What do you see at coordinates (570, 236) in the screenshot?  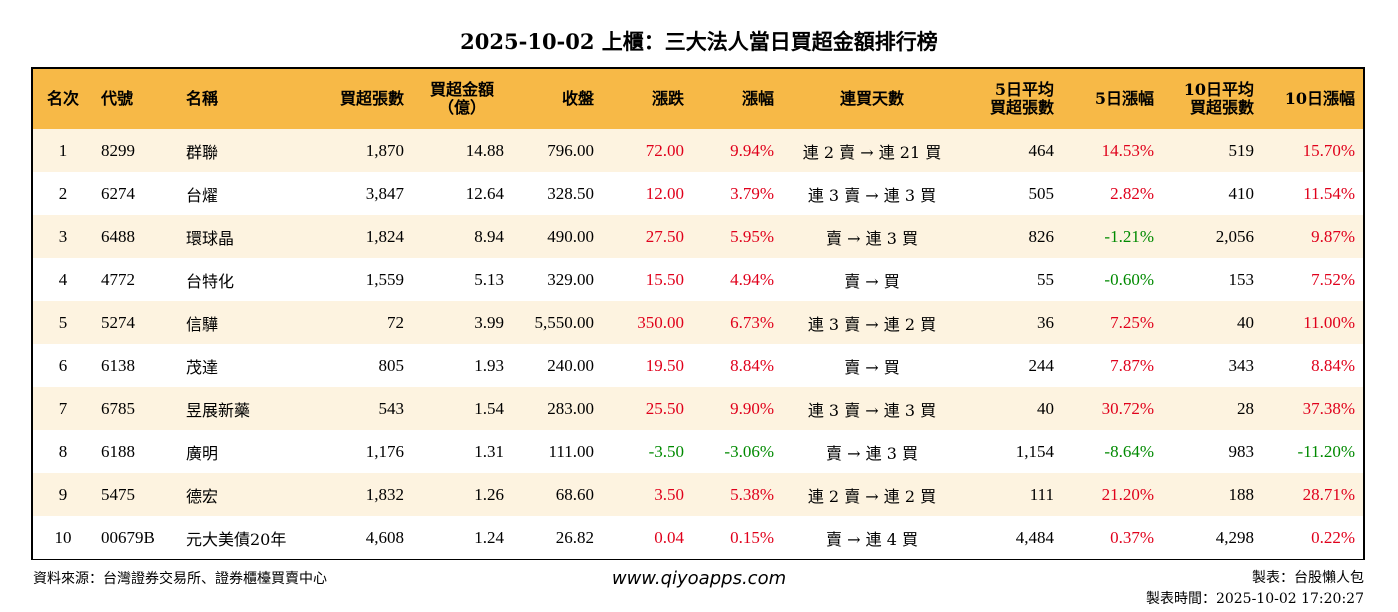 I see `close-cell: 490.00` at bounding box center [570, 236].